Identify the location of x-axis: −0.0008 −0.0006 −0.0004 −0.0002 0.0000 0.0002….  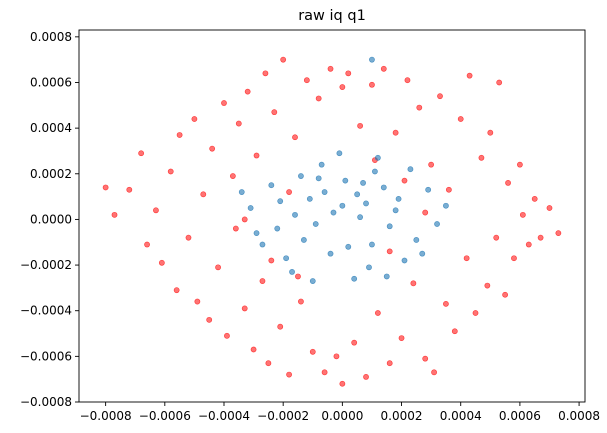
(340, 412).